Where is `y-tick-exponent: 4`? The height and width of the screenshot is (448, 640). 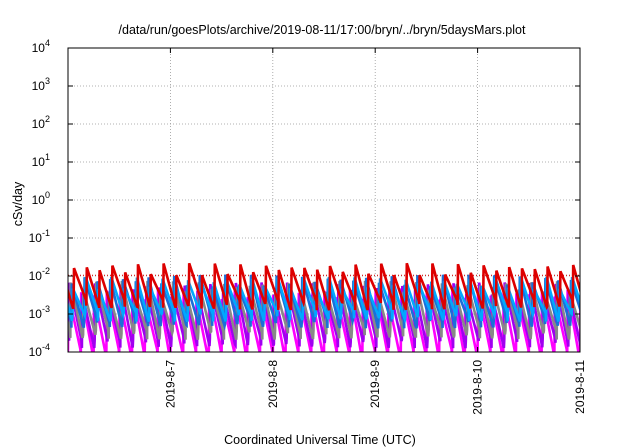 y-tick-exponent: 4 is located at coordinates (47, 43).